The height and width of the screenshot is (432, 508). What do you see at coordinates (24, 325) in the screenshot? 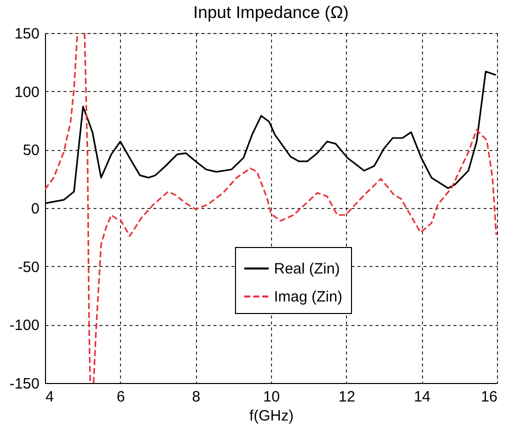
I see `y-tick-label: -100` at bounding box center [24, 325].